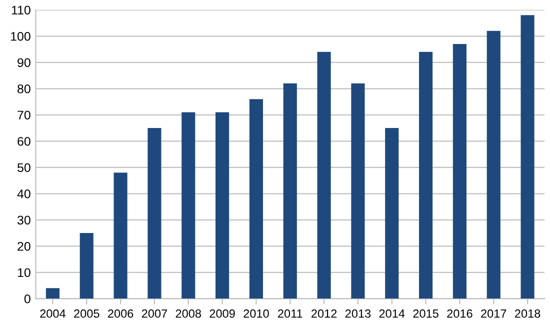 The image size is (550, 330). I want to click on y-tick-label: 40, so click(23, 193).